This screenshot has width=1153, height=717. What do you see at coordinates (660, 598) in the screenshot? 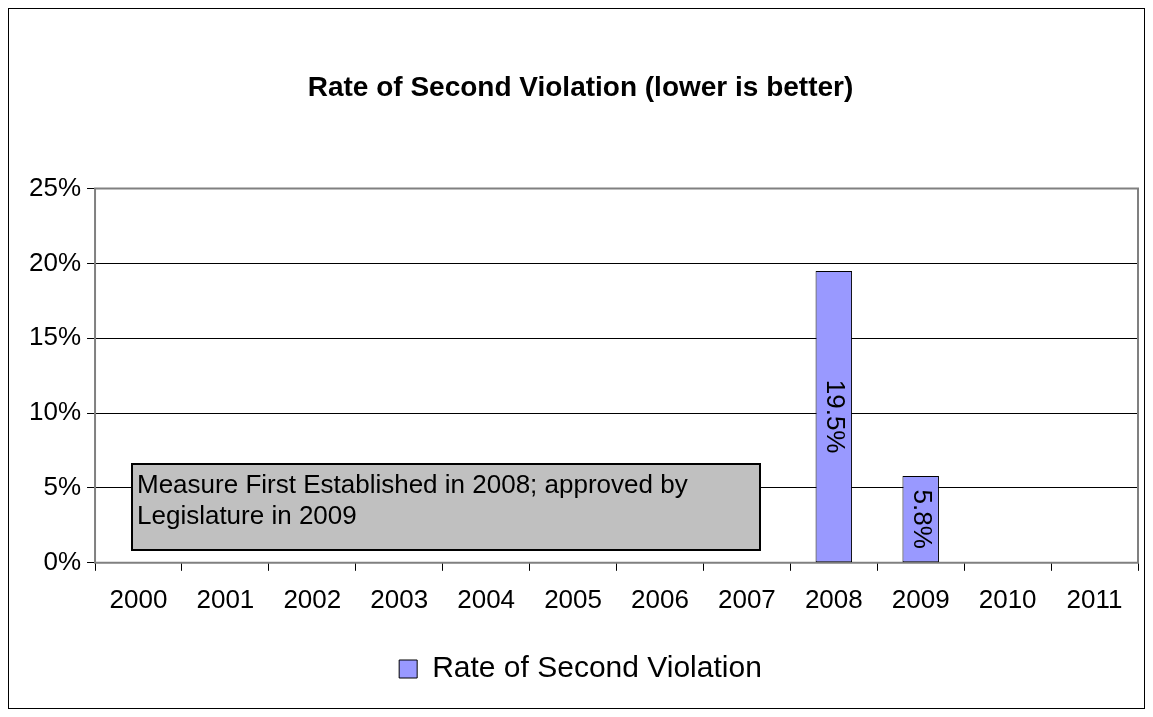
I see `x-tick-label: 2006` at bounding box center [660, 598].